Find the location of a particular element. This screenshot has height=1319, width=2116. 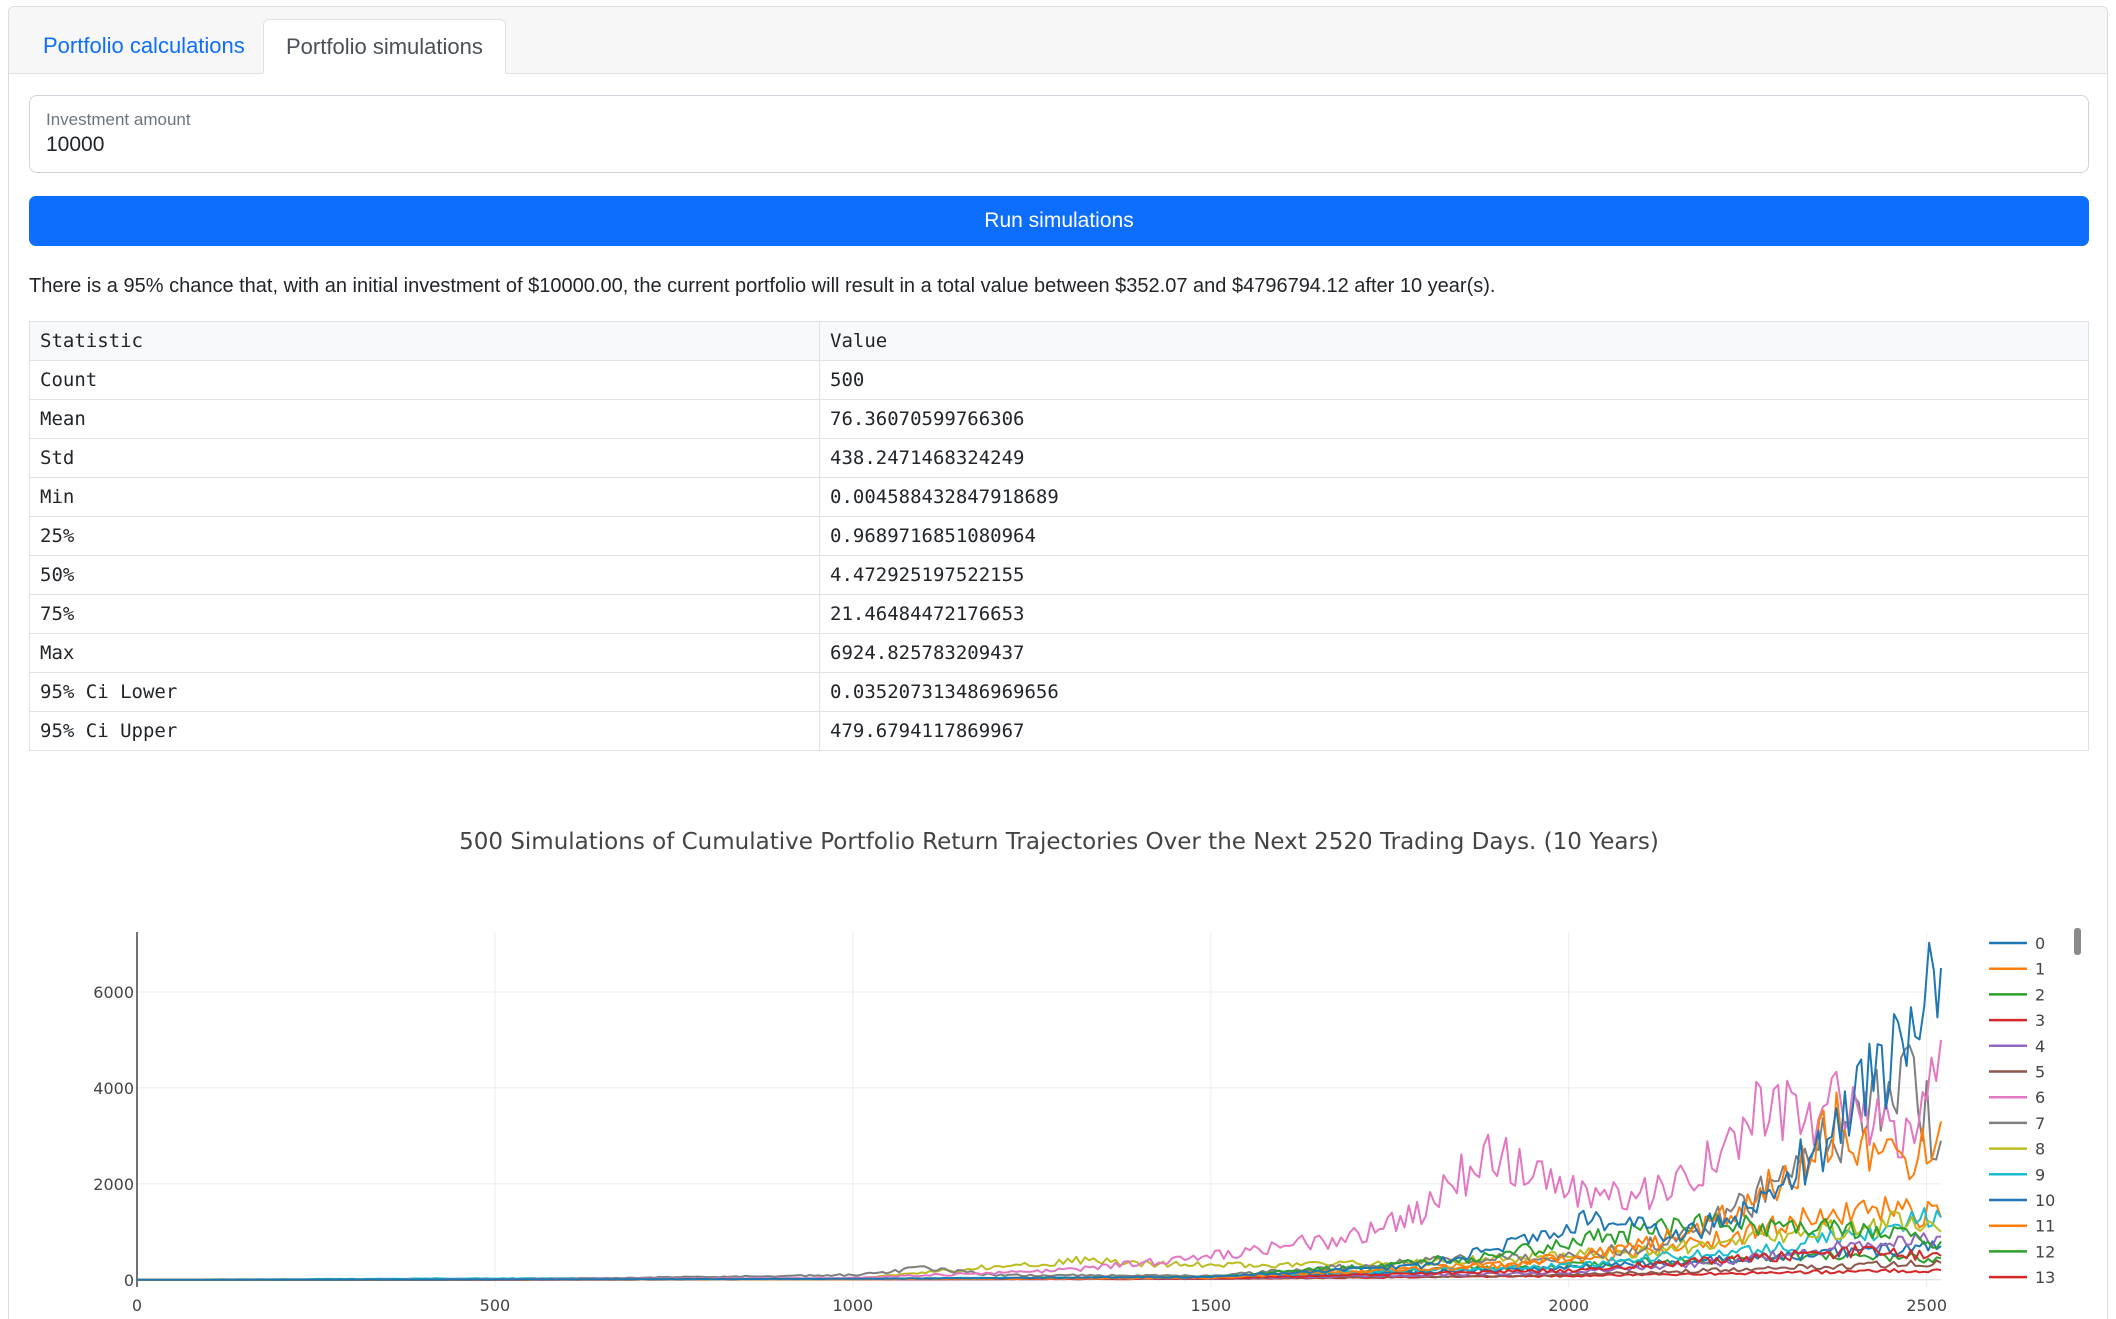

table-row: 75% 21.46484472176653 is located at coordinates (1059, 614).